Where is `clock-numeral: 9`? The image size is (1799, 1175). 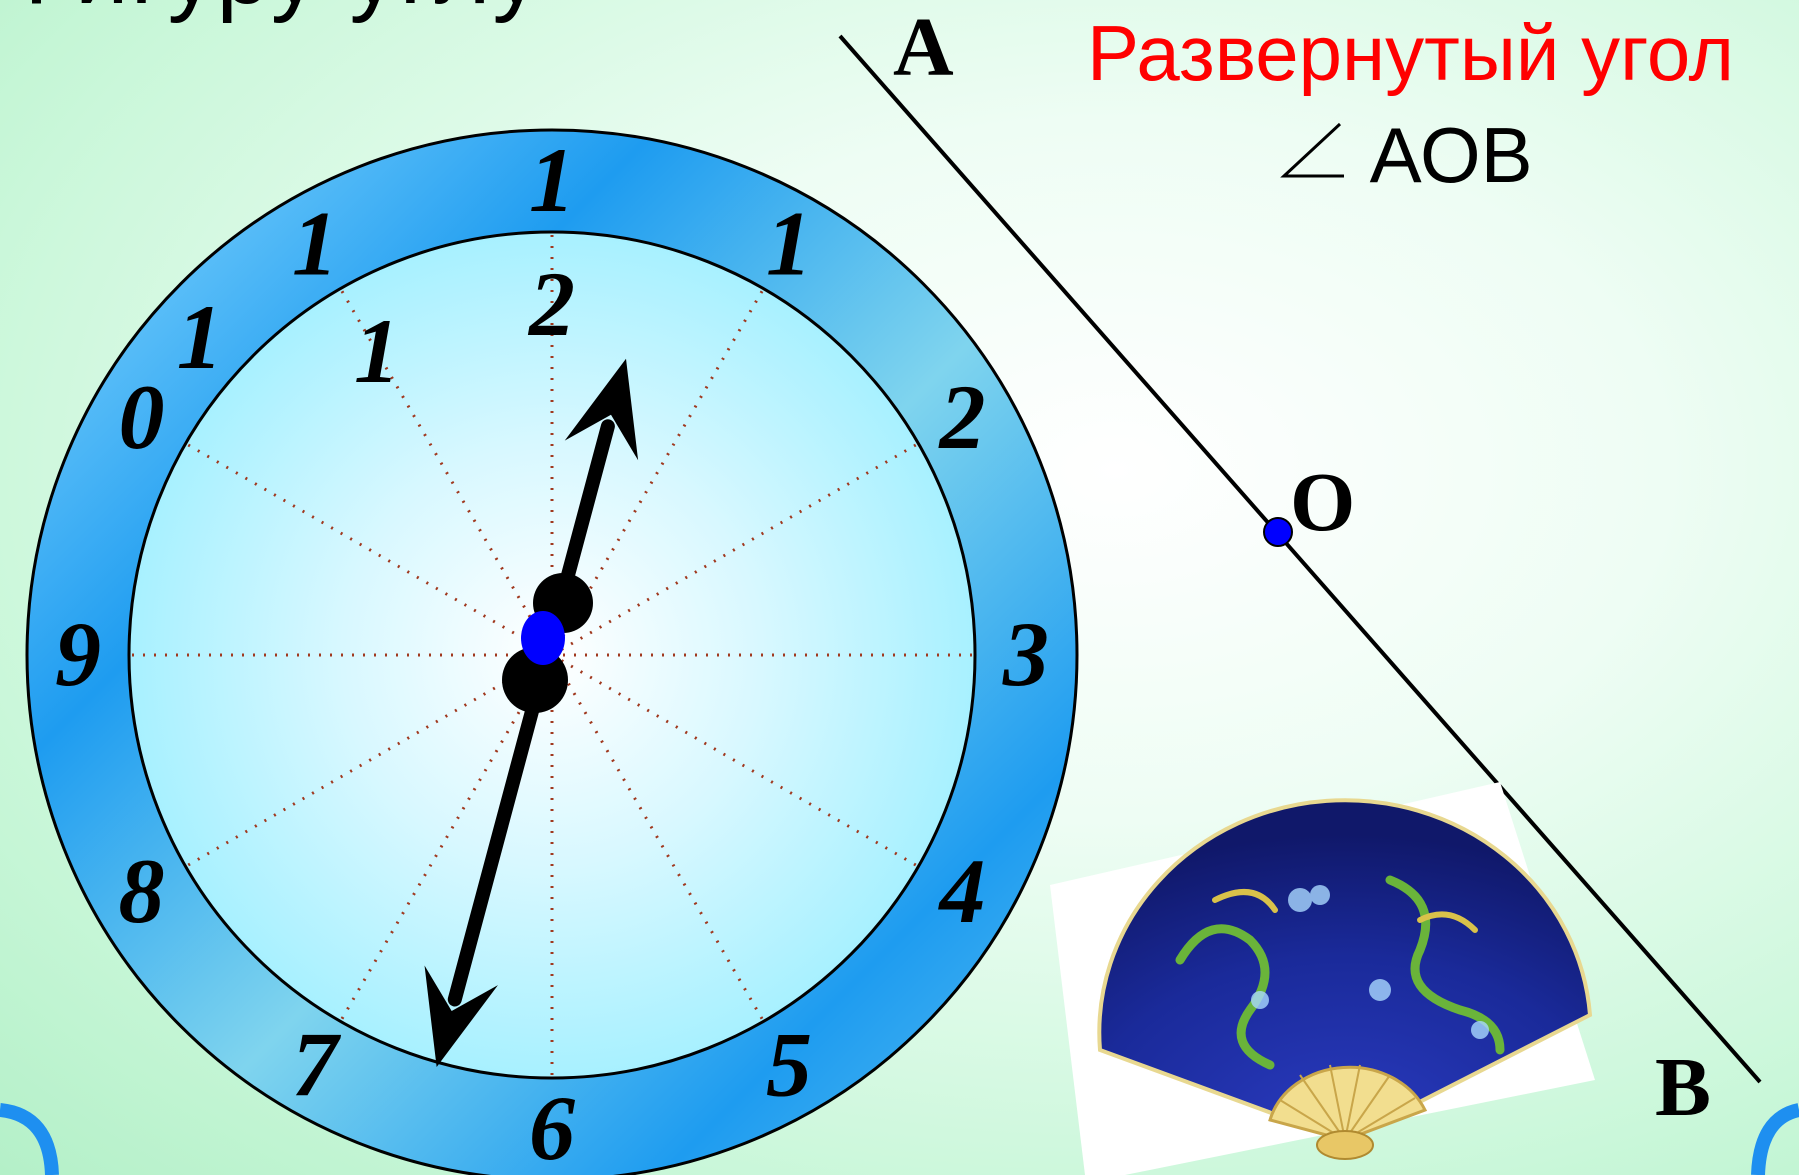 clock-numeral: 9 is located at coordinates (78, 654).